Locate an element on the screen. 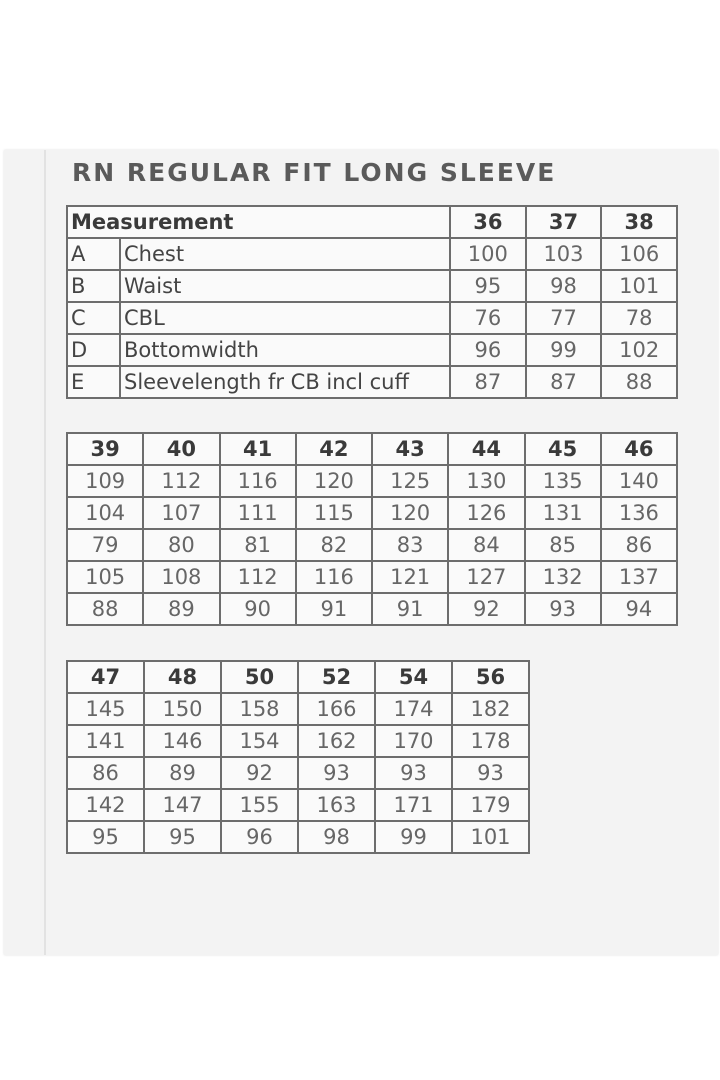 The height and width of the screenshot is (1080, 720). value-cell: 132 is located at coordinates (562, 577).